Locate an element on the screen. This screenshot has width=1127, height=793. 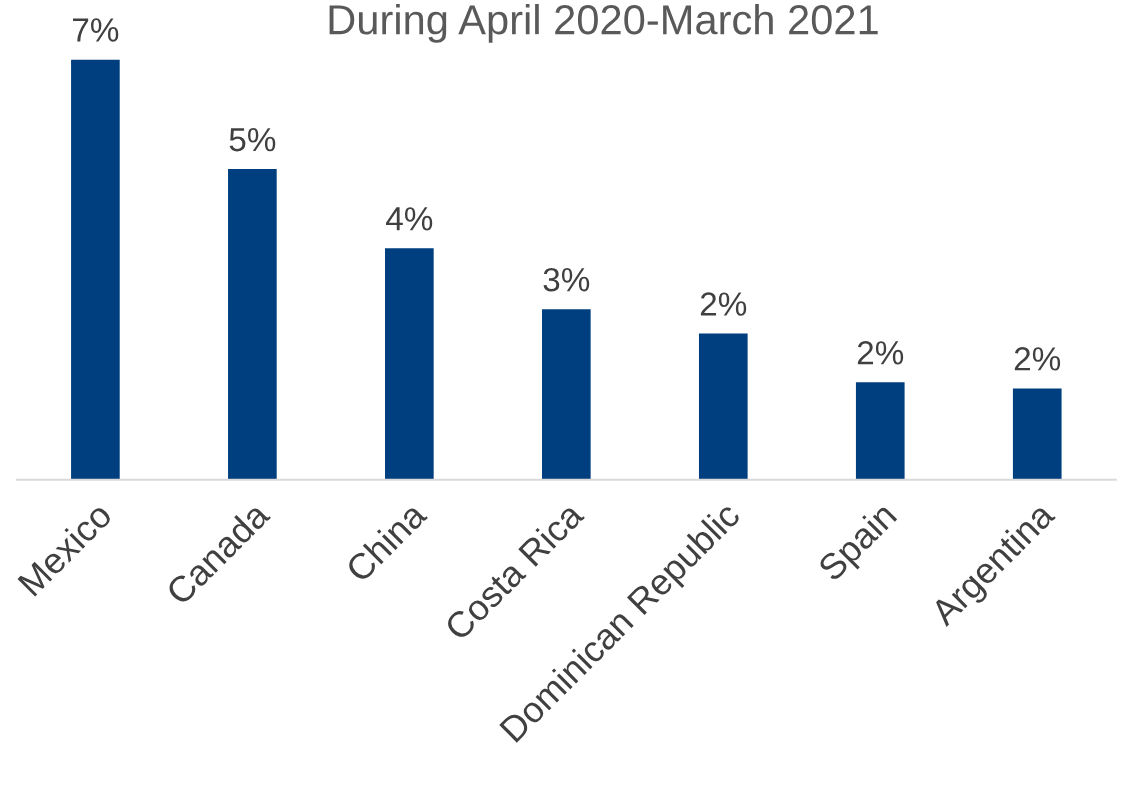
chart-title: During April 2020-March 2021 is located at coordinates (603, 23).